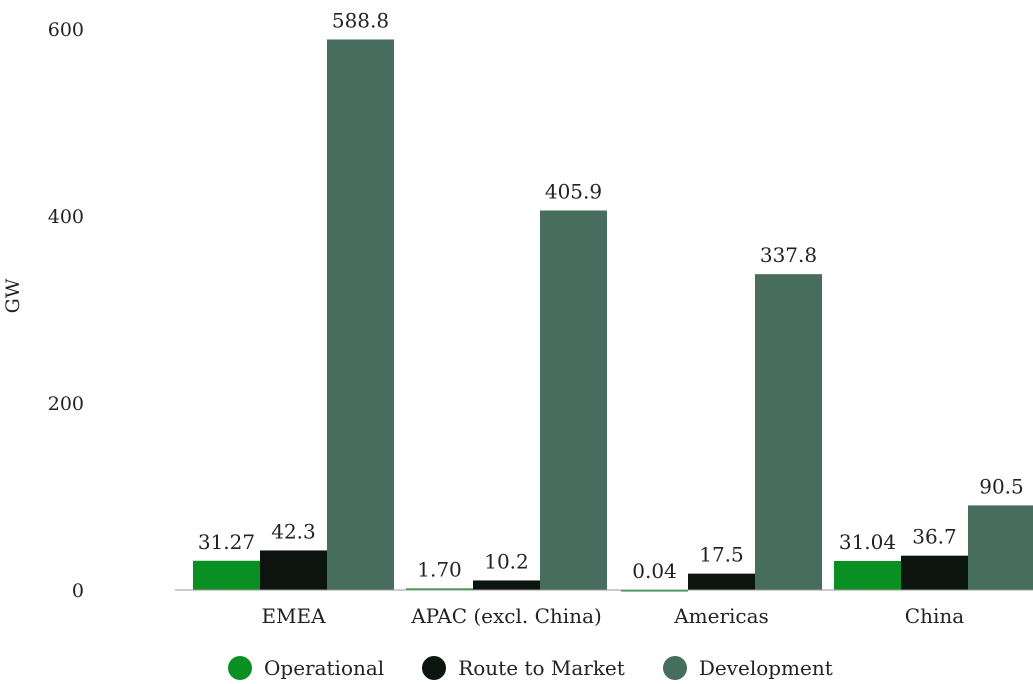  Describe the element at coordinates (78, 591) in the screenshot. I see `y-tick-label: 0` at that location.